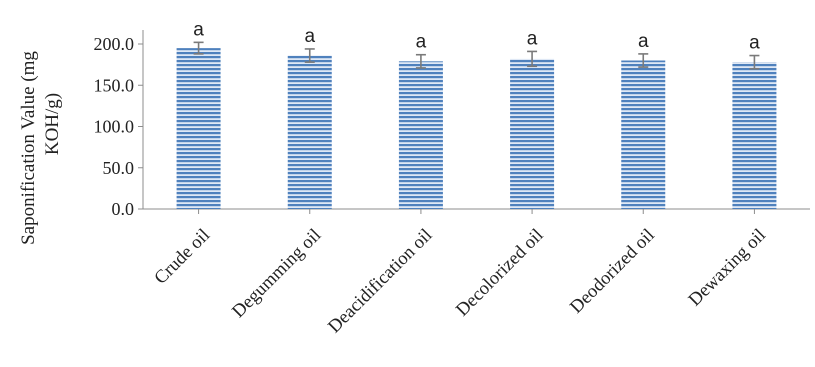 This screenshot has width=815, height=367. I want to click on y-axis-title-line1: Saponification Value (mg, so click(28, 148).